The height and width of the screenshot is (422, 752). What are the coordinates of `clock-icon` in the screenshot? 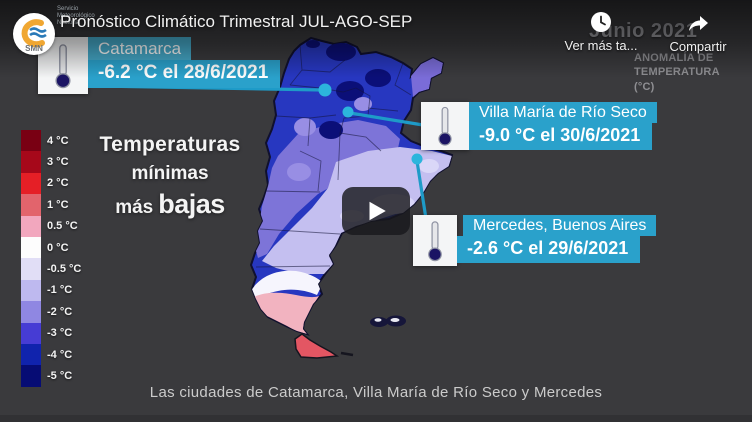 It's located at (601, 22).